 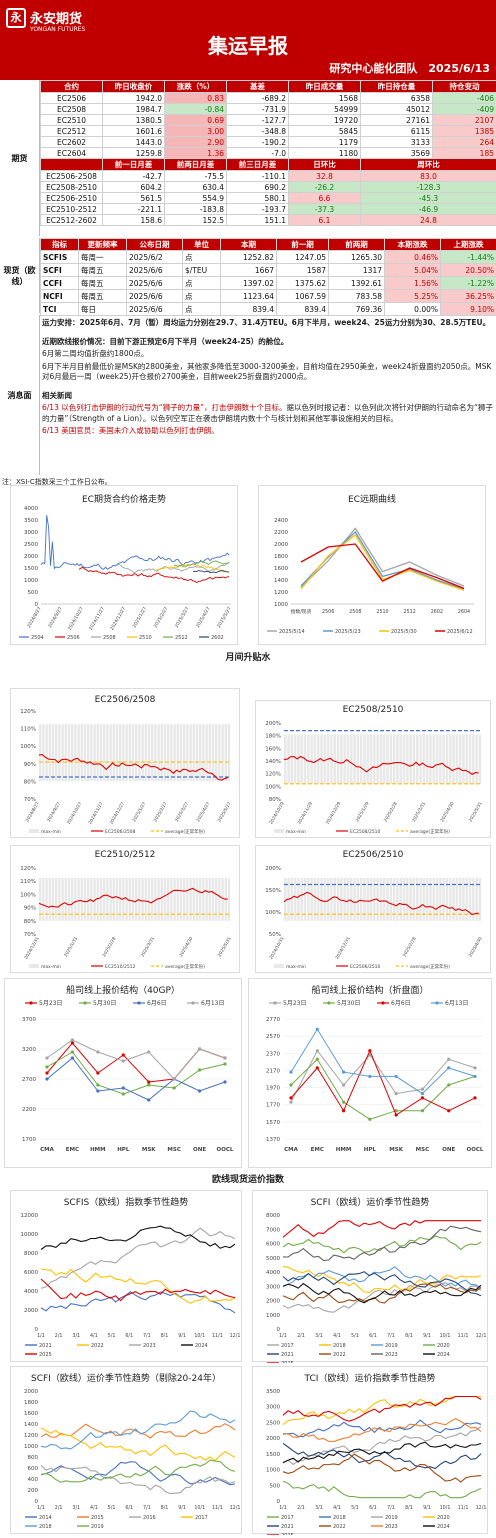 I want to click on table-cell: 1179, so click(x=324, y=142).